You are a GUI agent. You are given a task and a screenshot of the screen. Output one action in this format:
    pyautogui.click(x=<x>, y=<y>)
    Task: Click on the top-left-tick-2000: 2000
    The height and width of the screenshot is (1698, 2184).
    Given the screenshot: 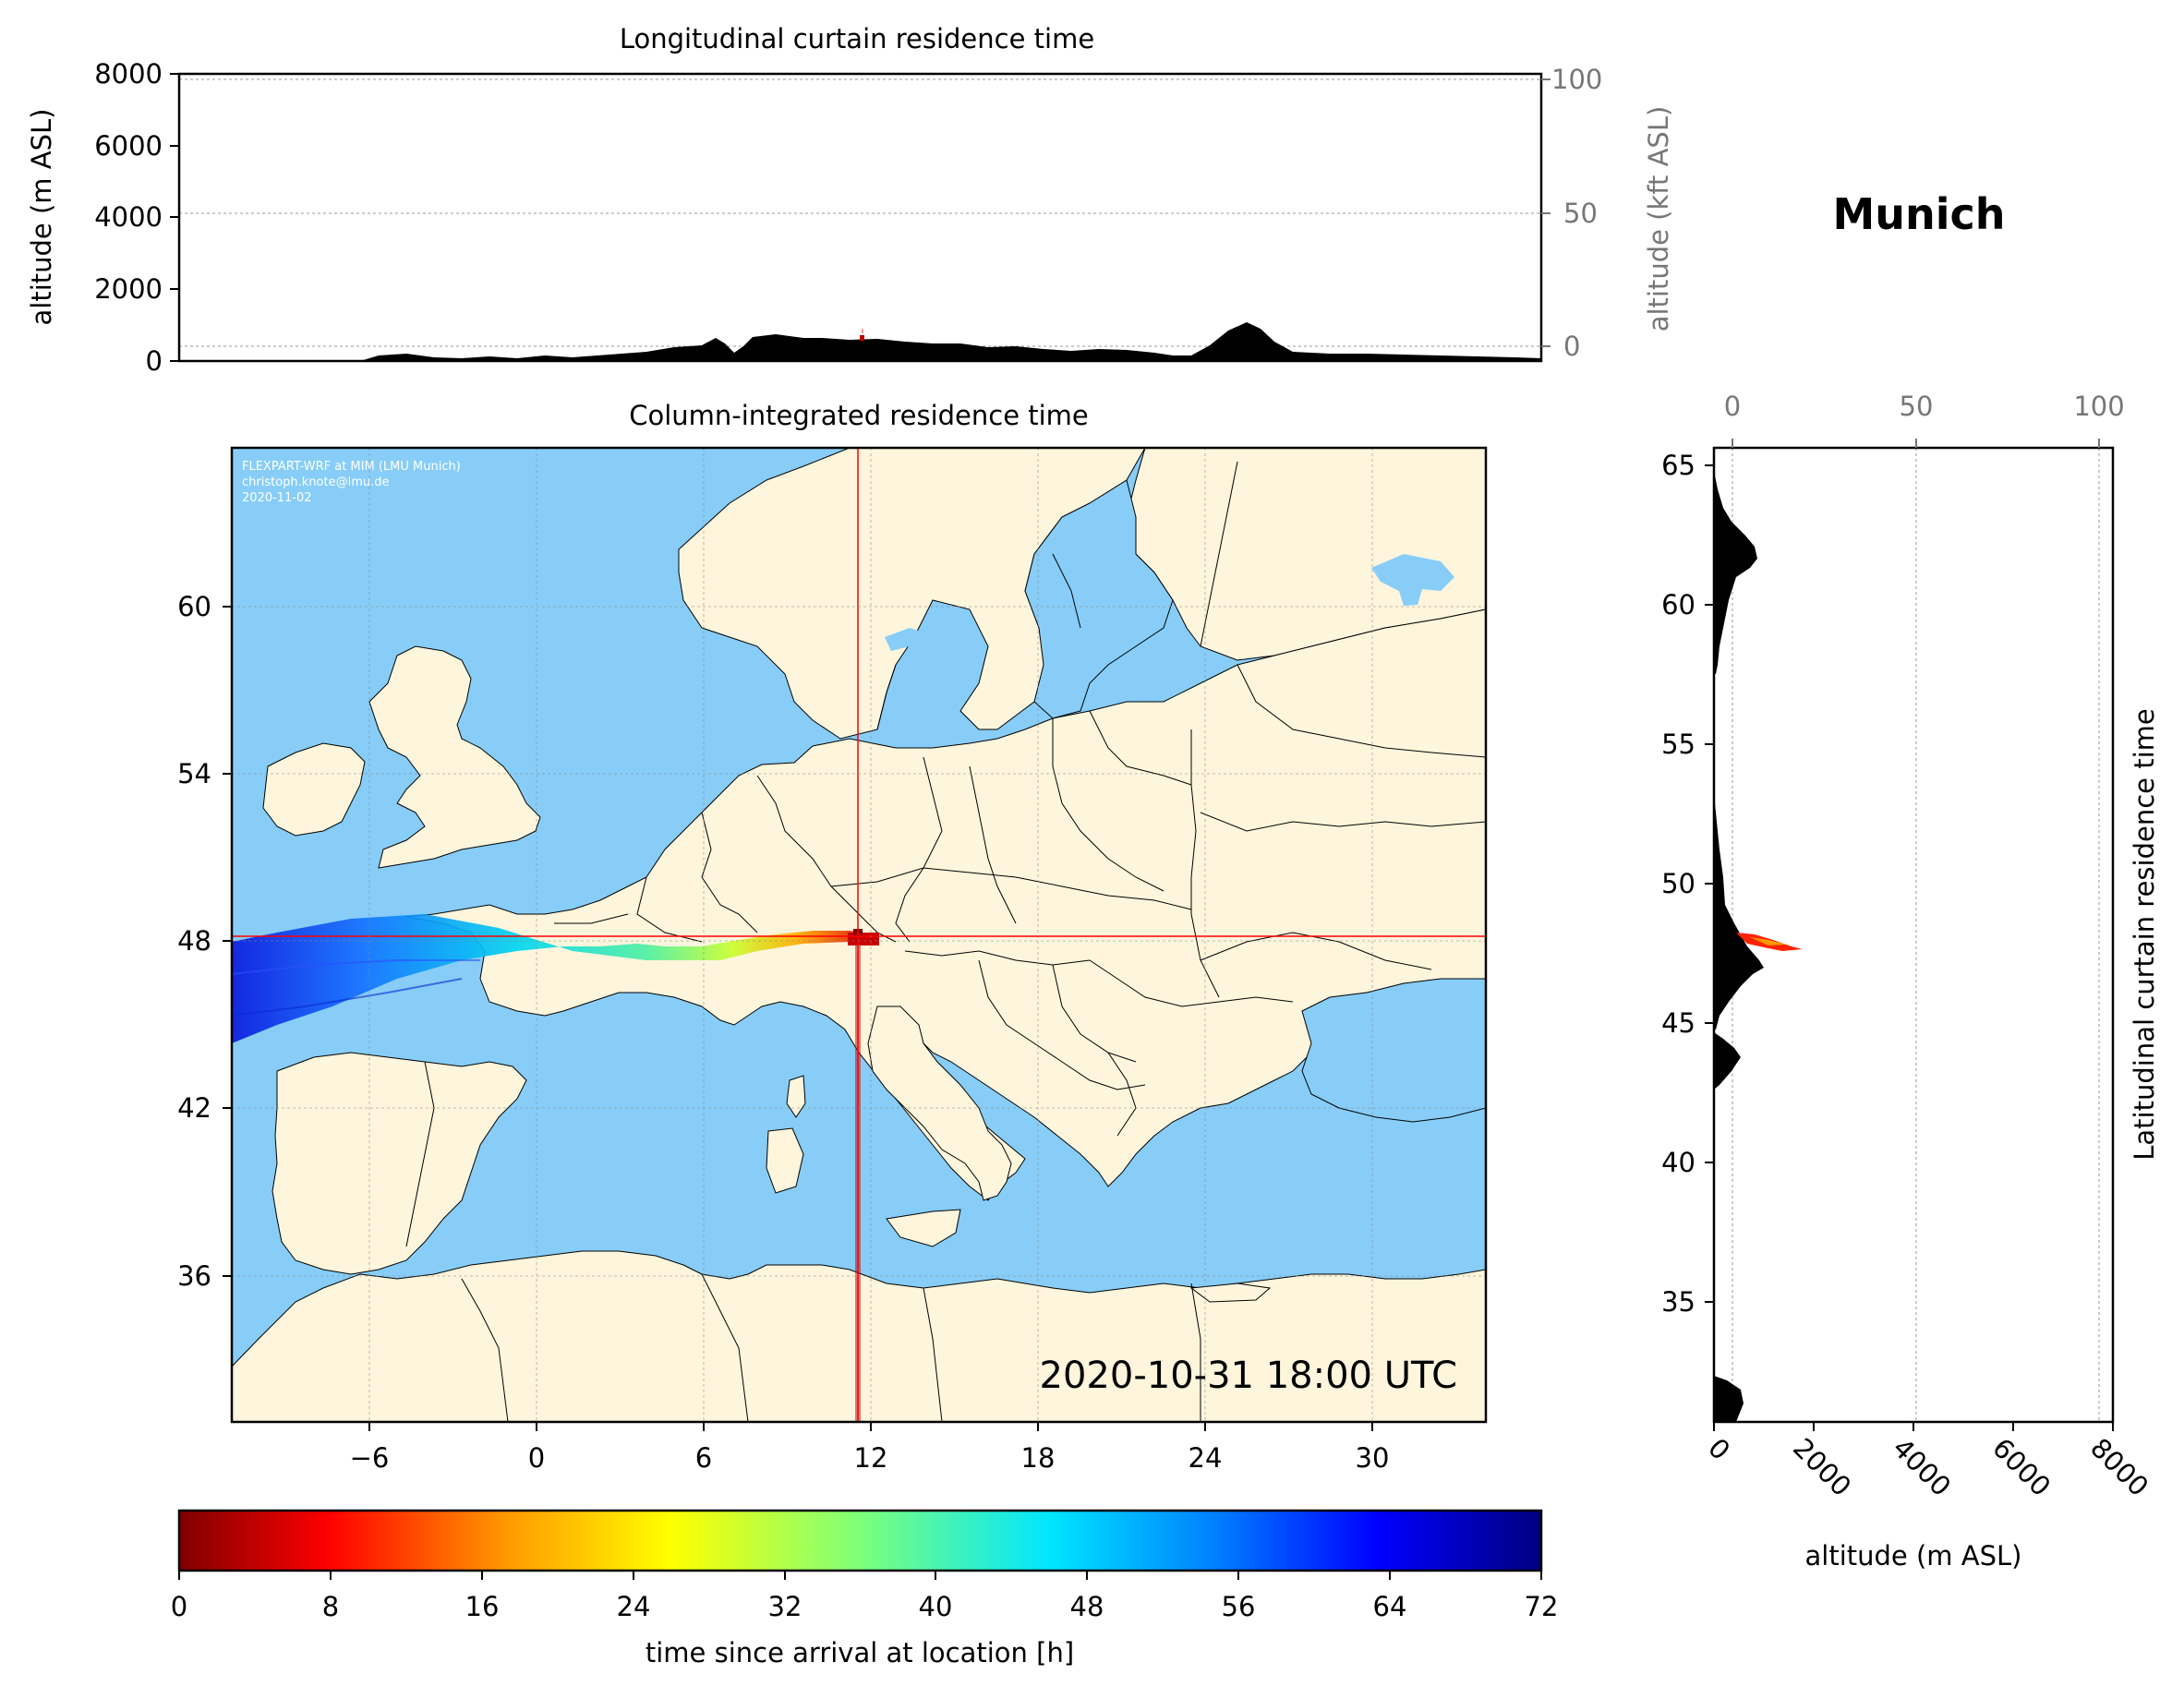 What is the action you would take?
    pyautogui.click(x=128, y=289)
    